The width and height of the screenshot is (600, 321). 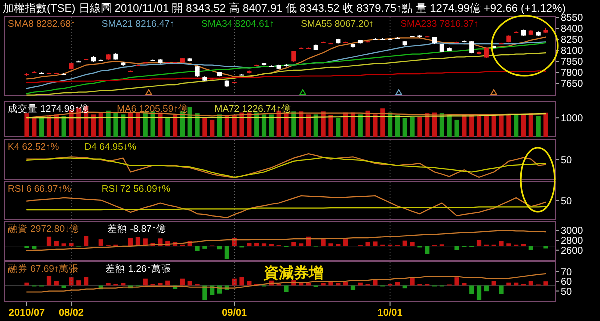 What do you see at coordinates (137, 229) in the screenshot?
I see `series-label: 差額 -8.87↑億` at bounding box center [137, 229].